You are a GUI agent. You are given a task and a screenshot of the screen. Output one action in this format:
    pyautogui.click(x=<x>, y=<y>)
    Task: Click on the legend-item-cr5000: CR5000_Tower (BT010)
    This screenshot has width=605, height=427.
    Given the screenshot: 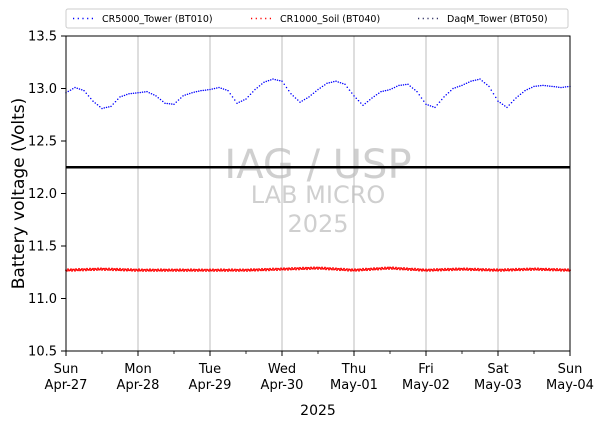 What is the action you would take?
    pyautogui.click(x=143, y=19)
    